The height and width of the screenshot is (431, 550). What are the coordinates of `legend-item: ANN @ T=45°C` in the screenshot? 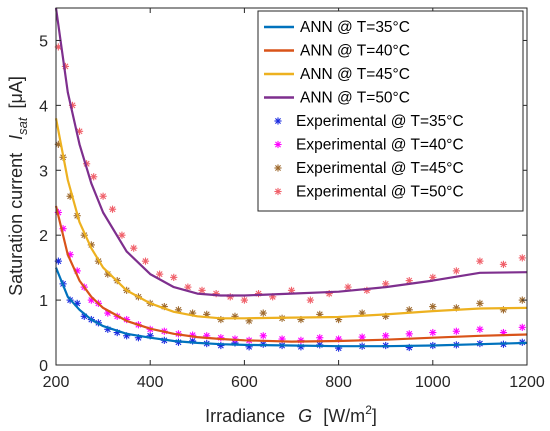 It's located at (337, 74).